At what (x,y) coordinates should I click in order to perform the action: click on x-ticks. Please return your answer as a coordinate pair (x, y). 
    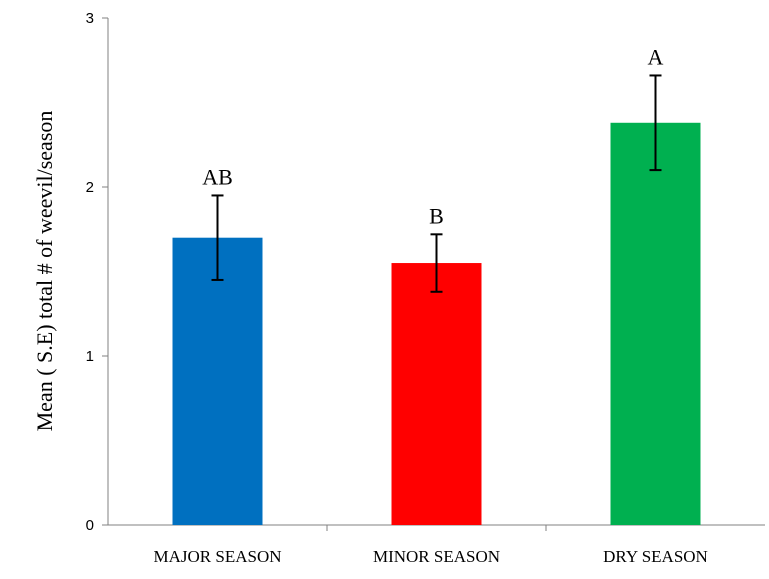
    Looking at the image, I should click on (436, 528).